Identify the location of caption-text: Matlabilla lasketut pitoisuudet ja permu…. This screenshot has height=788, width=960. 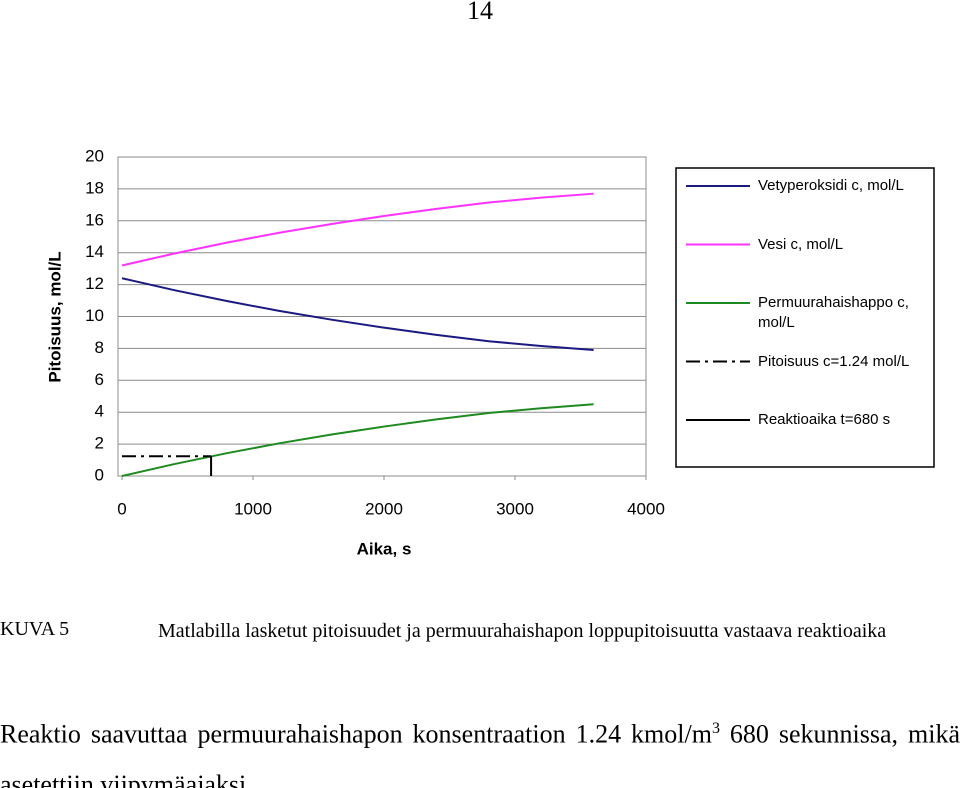
(522, 631).